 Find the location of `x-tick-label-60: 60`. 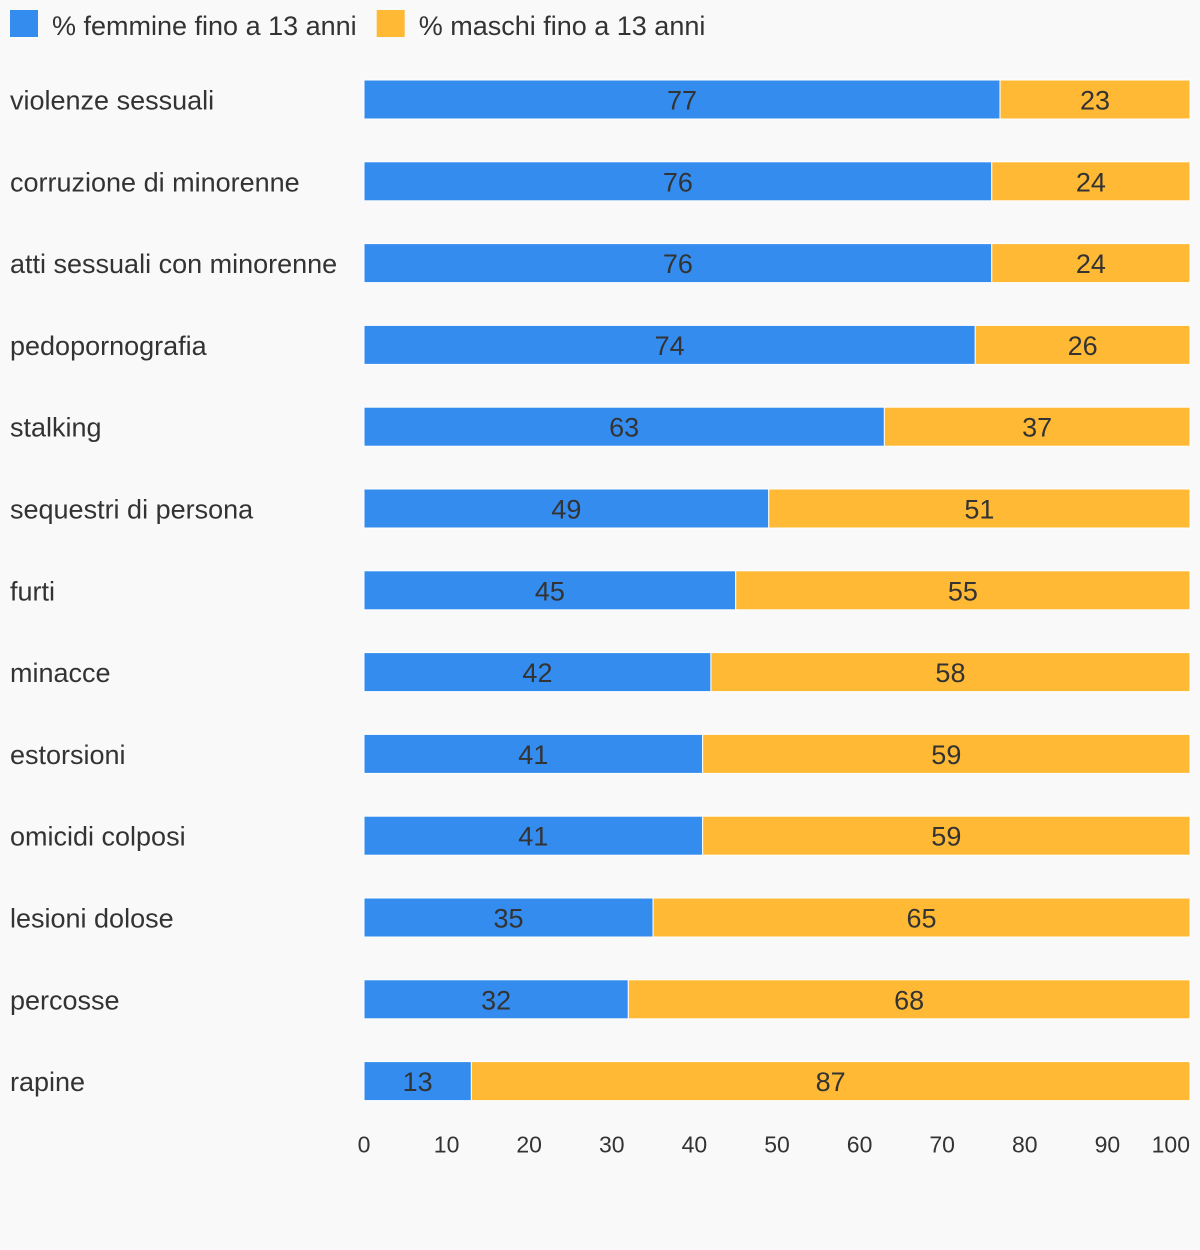

x-tick-label-60: 60 is located at coordinates (860, 1145).